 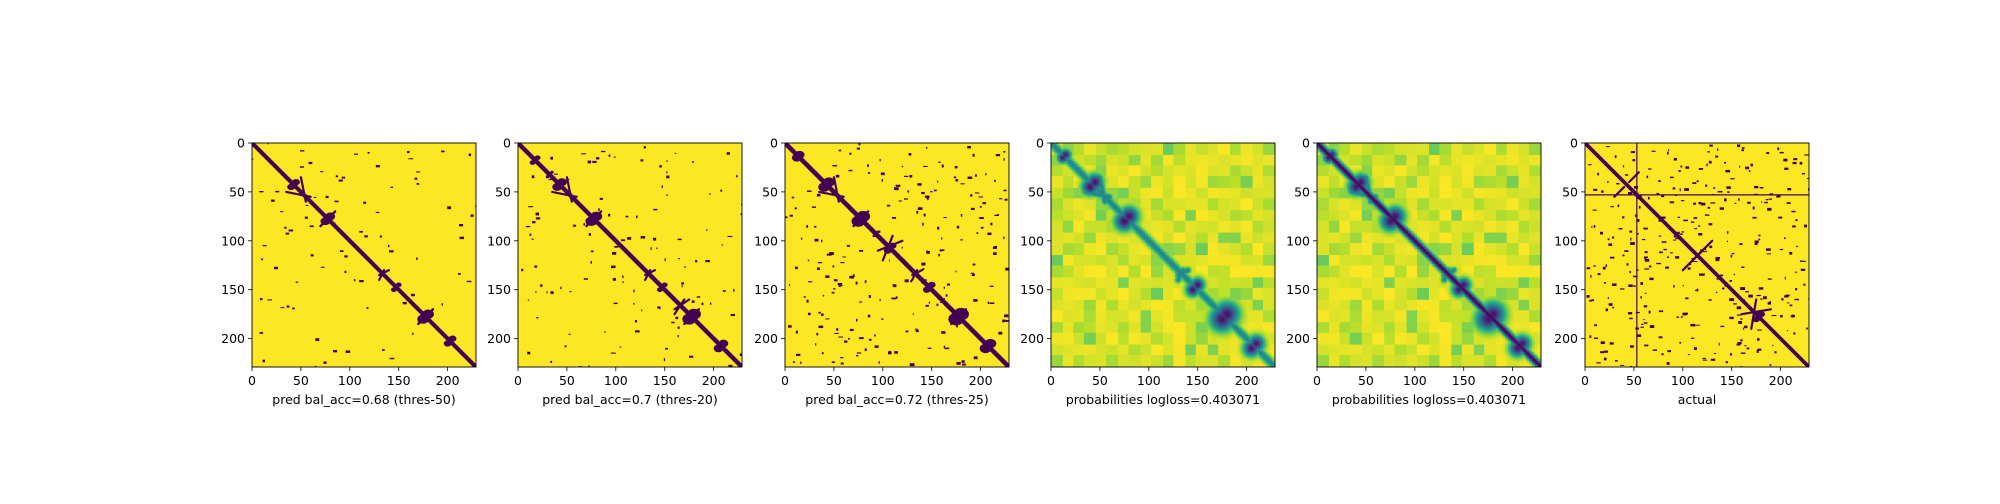 I want to click on heatmap-cells, so click(x=1163, y=255).